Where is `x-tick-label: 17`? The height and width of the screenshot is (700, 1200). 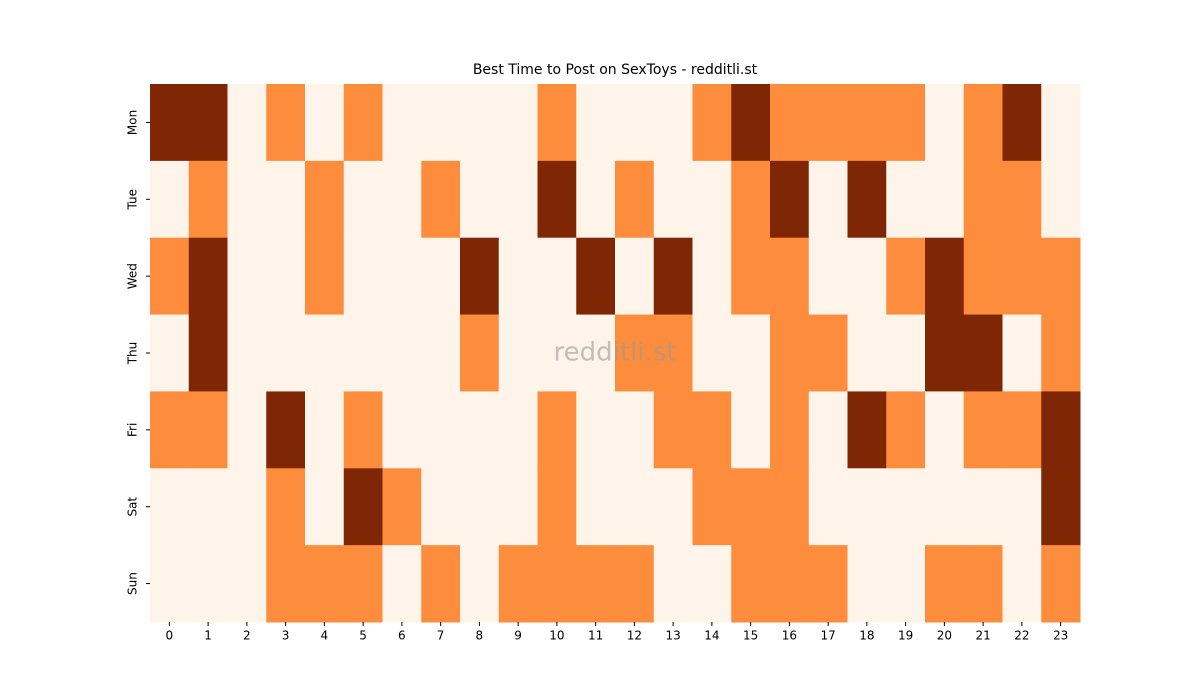 x-tick-label: 17 is located at coordinates (827, 636).